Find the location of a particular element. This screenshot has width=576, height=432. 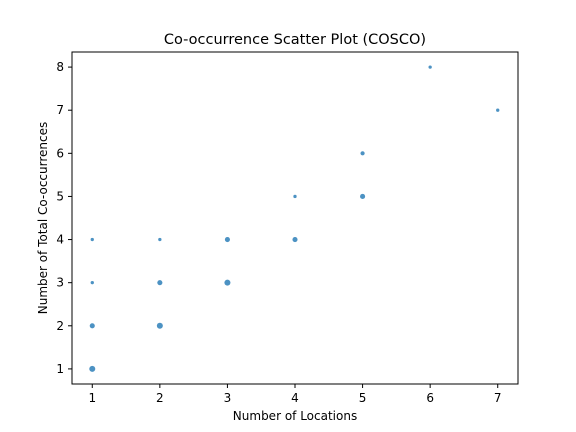

y-tick-label: 7 is located at coordinates (60, 110).